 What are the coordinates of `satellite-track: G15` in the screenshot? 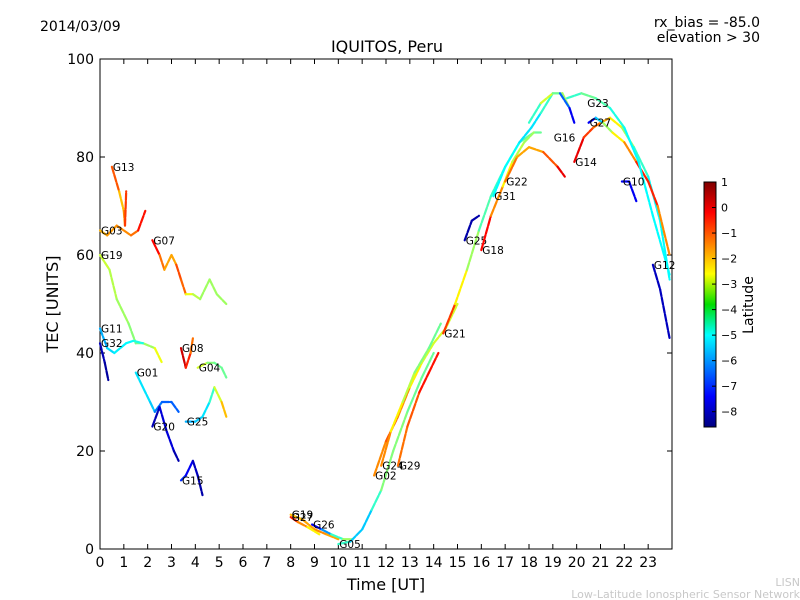 It's located at (191, 478).